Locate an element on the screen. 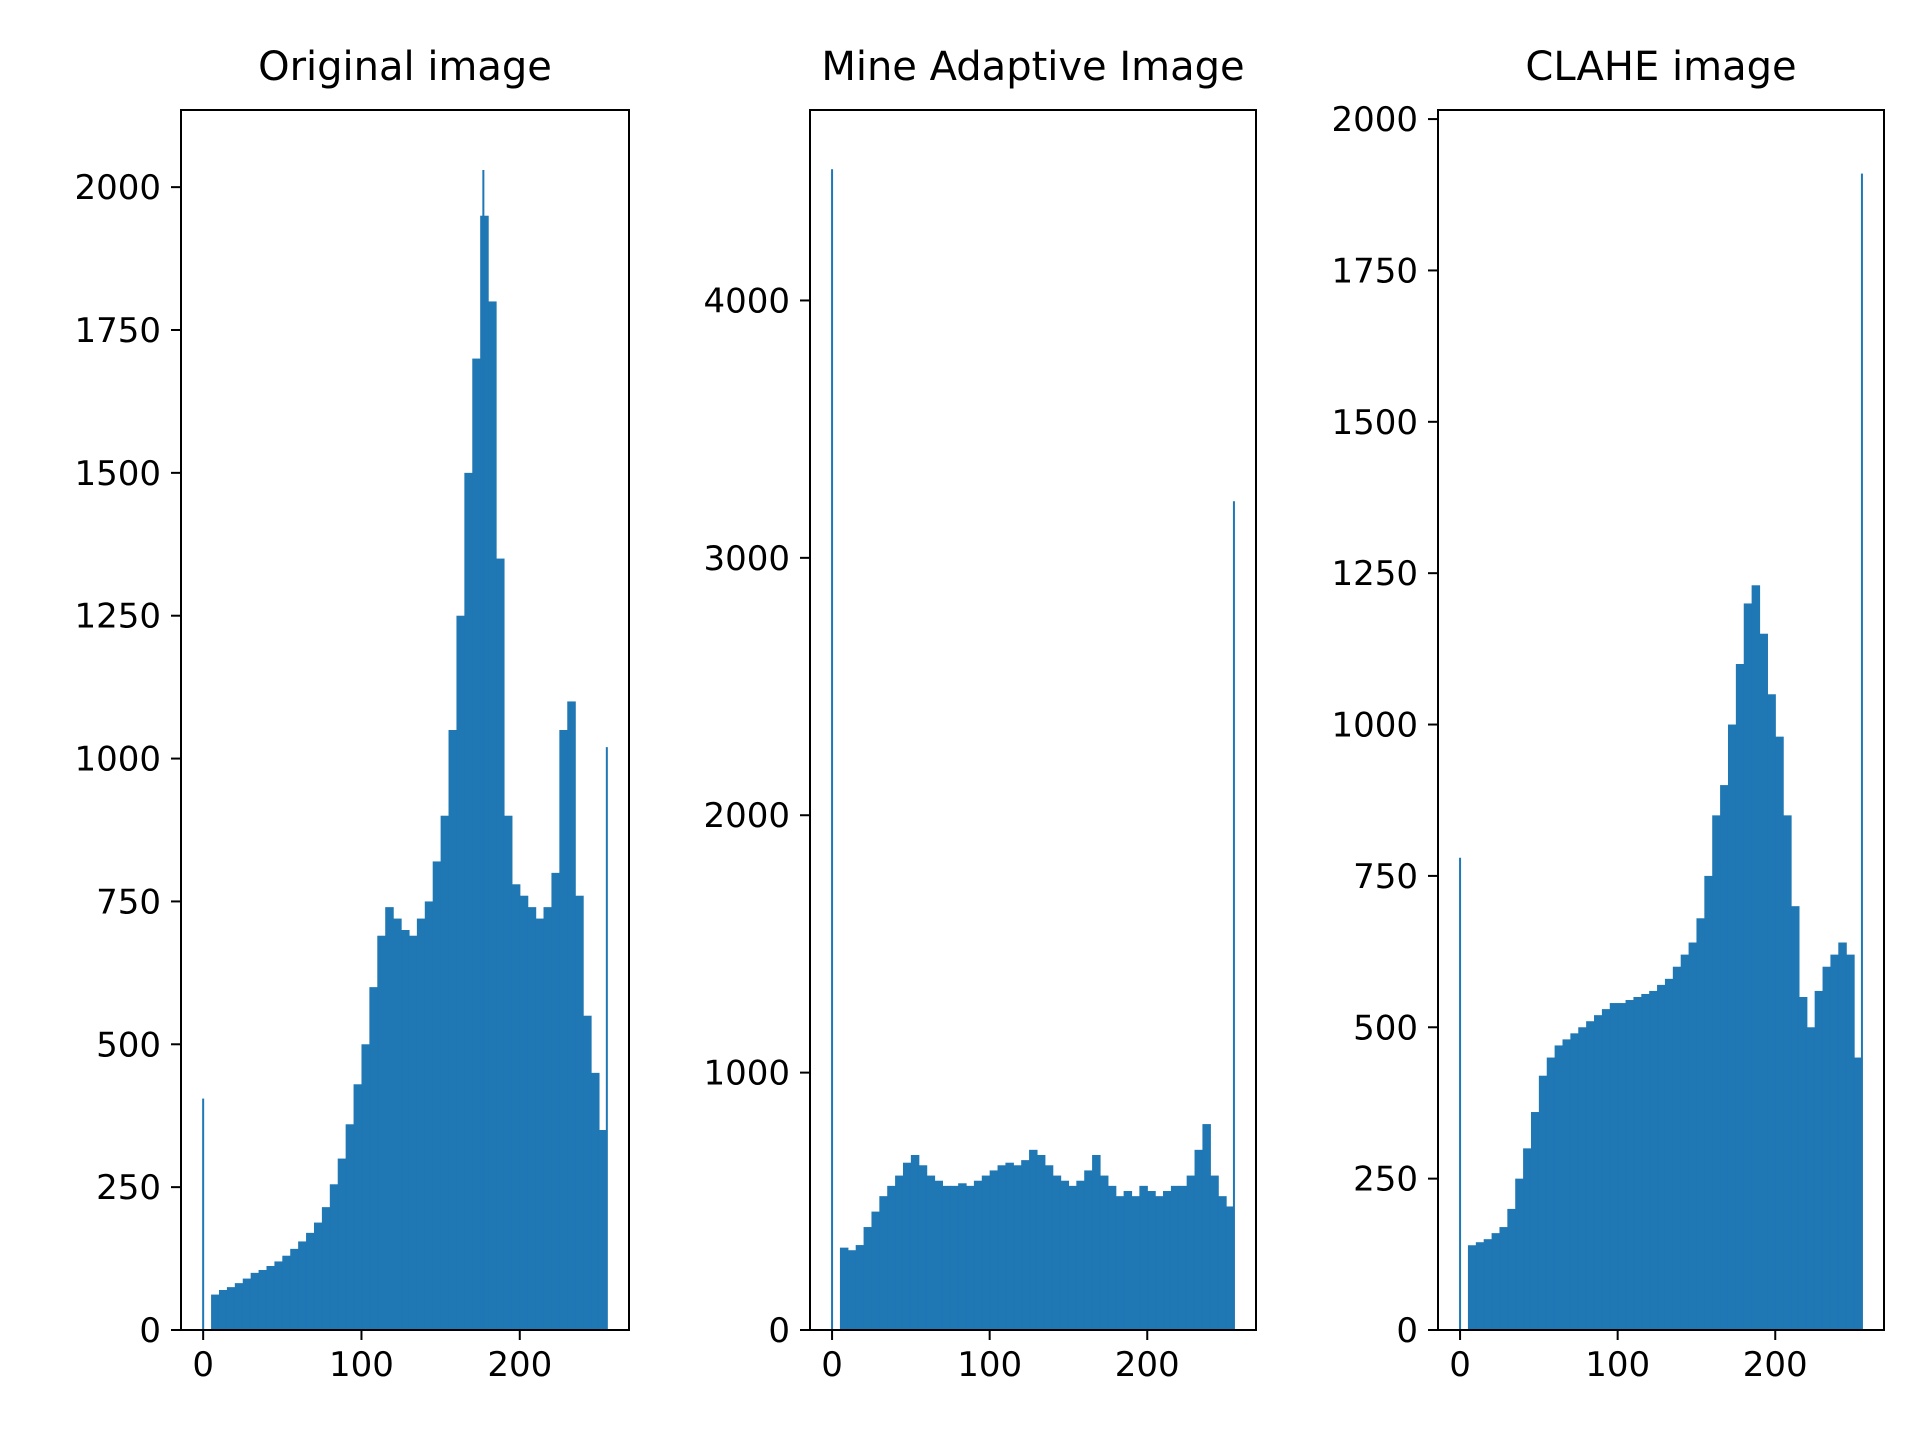 The width and height of the screenshot is (1920, 1445). y-tick-label: 4000 is located at coordinates (746, 301).